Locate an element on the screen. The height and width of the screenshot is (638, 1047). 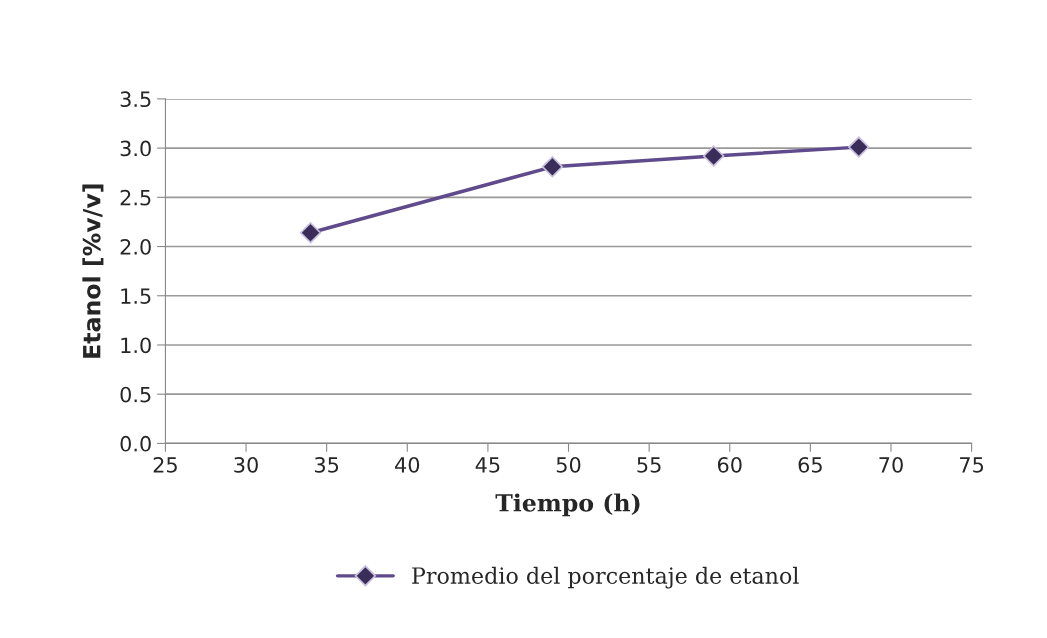
x-tick-label: 75 is located at coordinates (972, 465).